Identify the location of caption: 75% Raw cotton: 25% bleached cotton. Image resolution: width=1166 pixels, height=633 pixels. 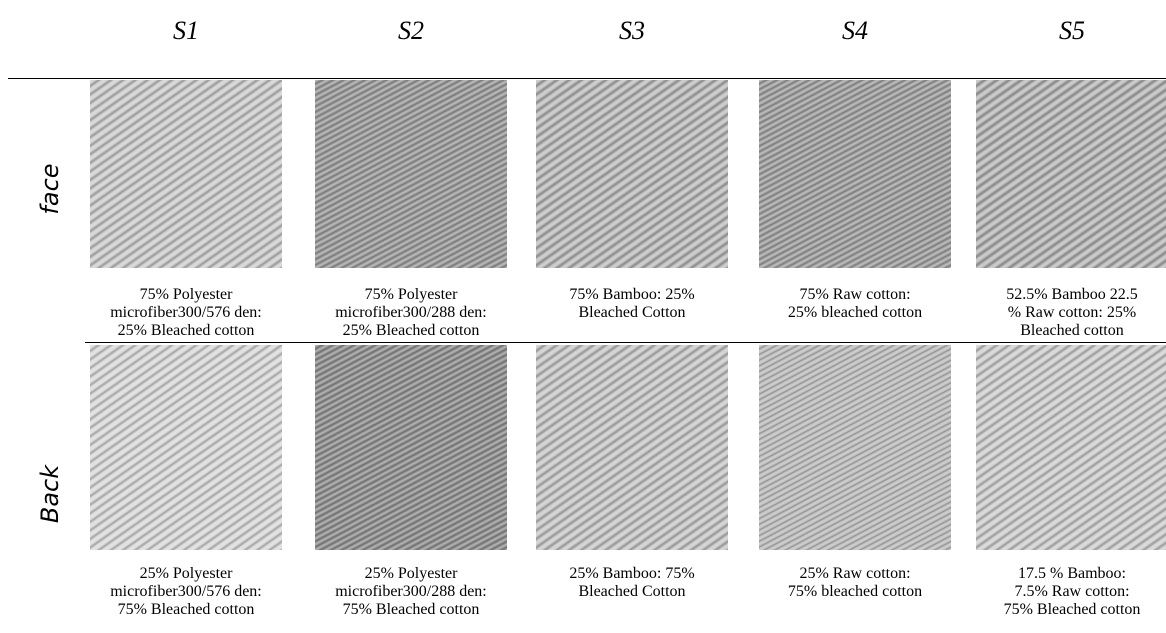
(855, 304).